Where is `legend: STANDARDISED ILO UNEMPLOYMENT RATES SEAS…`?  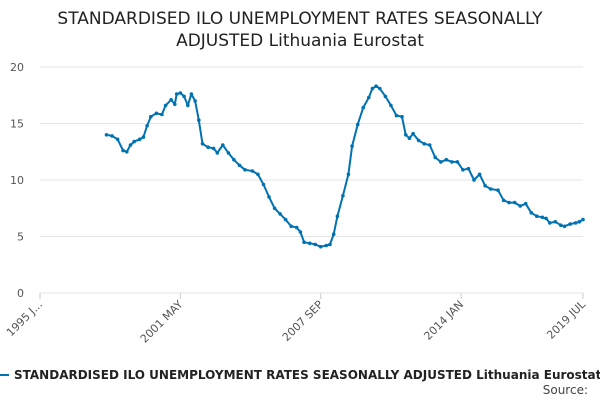 legend: STANDARDISED ILO UNEMPLOYMENT RATES SEAS… is located at coordinates (300, 375).